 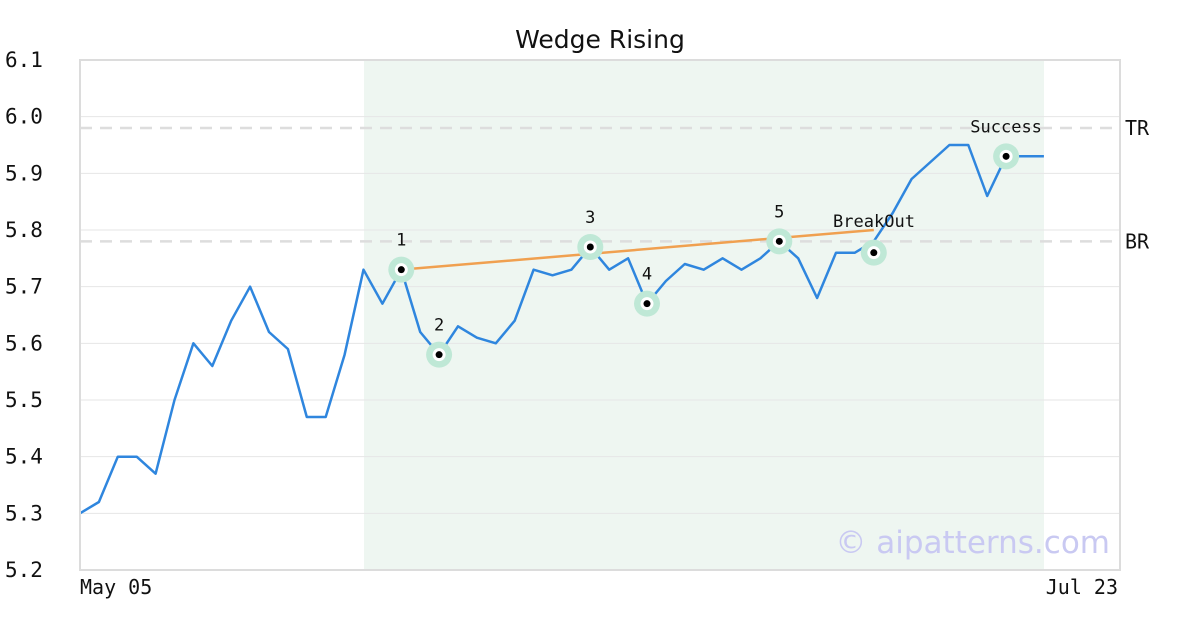 I want to click on marker-label-breakout: BreakOut, so click(x=874, y=222).